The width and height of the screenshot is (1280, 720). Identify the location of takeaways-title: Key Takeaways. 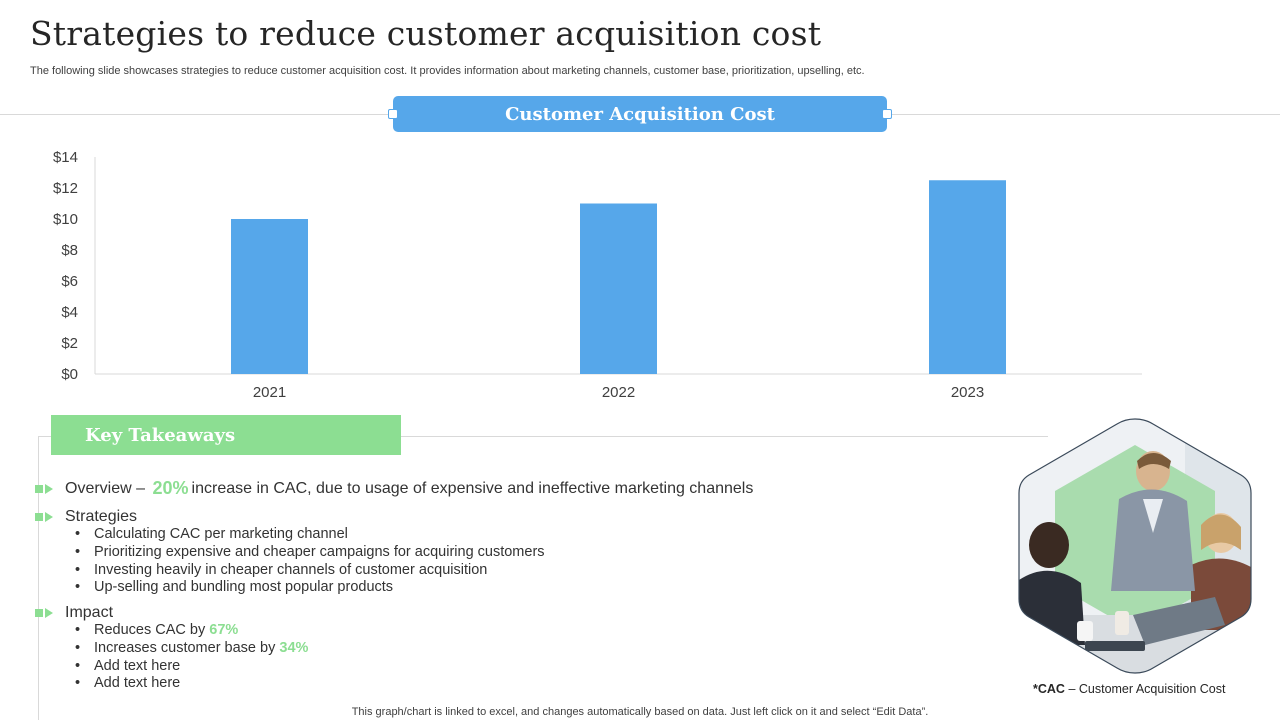
(160, 435).